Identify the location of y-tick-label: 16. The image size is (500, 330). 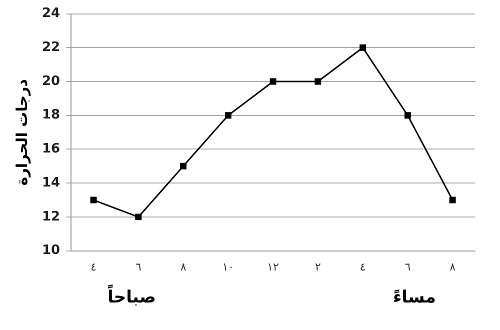
(51, 149).